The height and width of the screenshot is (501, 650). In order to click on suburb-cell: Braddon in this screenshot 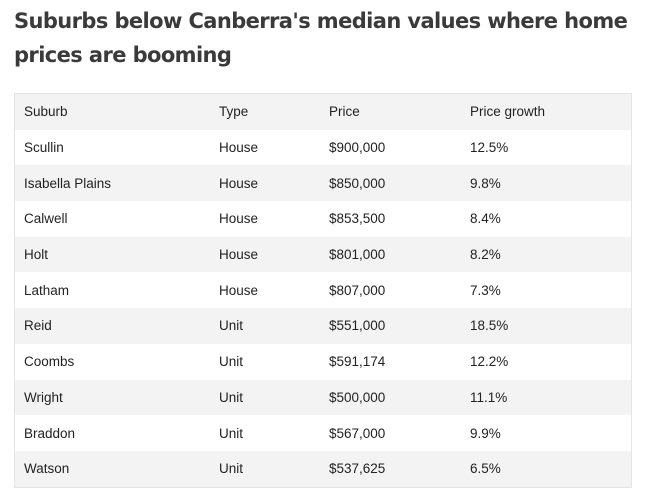, I will do `click(50, 433)`.